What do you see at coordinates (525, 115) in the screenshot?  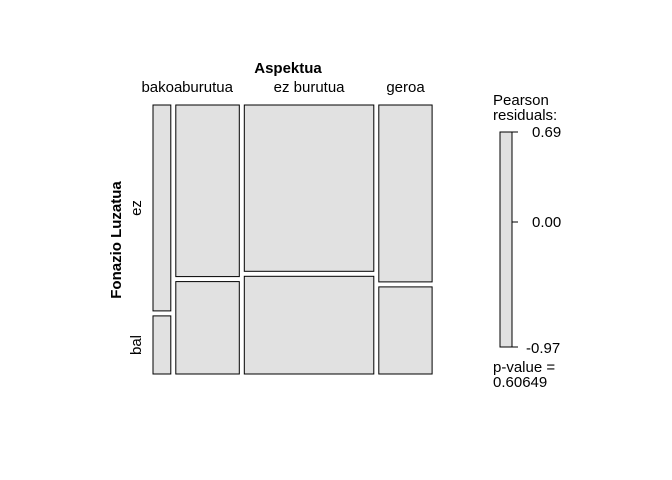 I see `legend-title-line2: residuals:` at bounding box center [525, 115].